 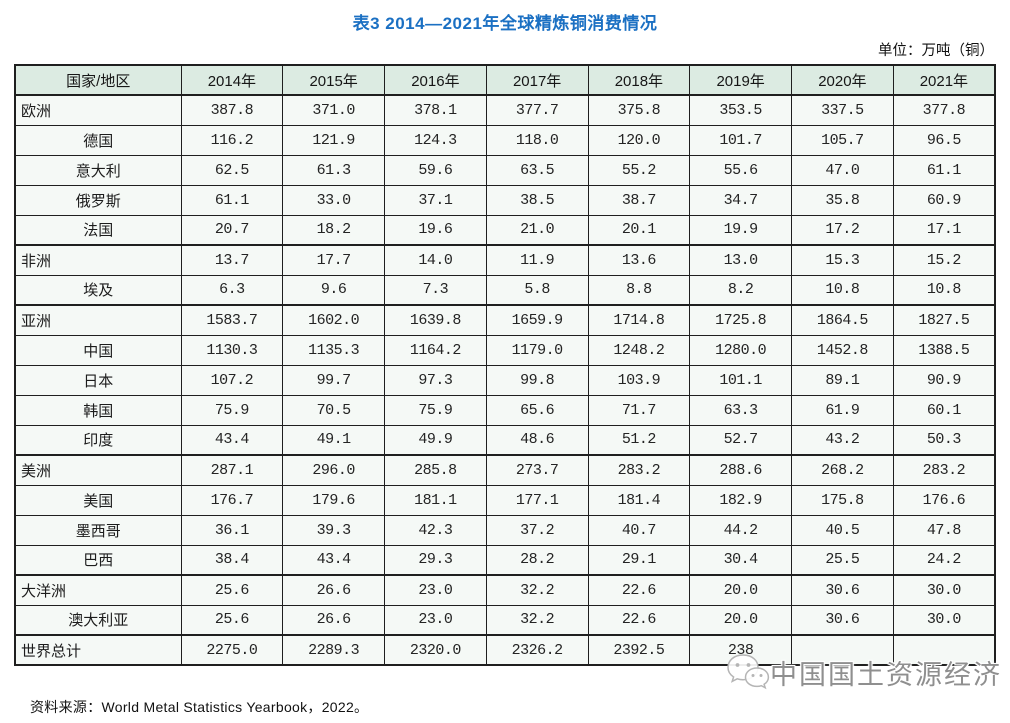 I want to click on table-cell: 17.2, so click(x=842, y=230).